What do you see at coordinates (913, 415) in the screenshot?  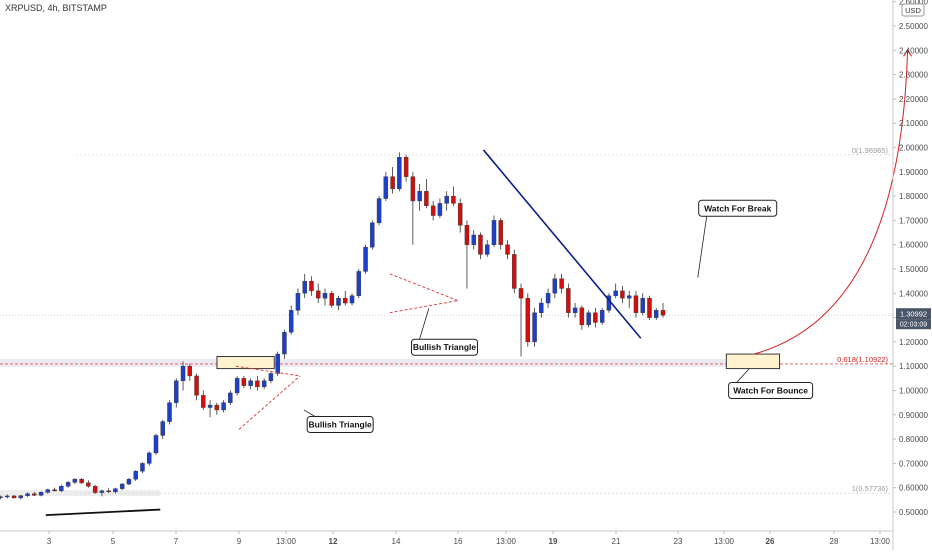 I see `y-tick-label: 0.90000` at bounding box center [913, 415].